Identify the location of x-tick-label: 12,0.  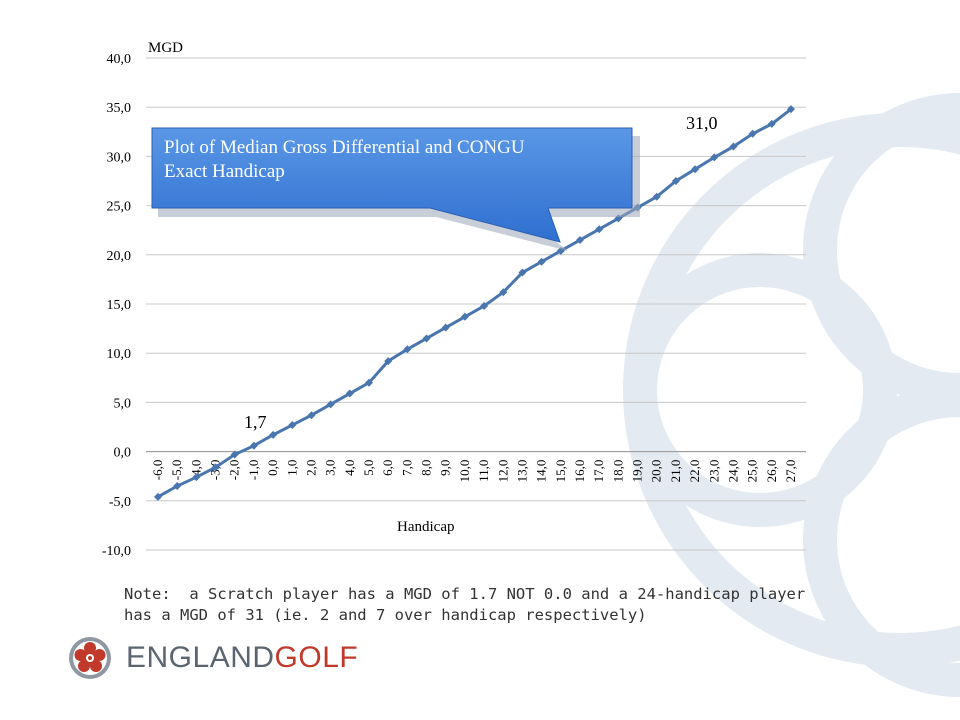
(502, 471).